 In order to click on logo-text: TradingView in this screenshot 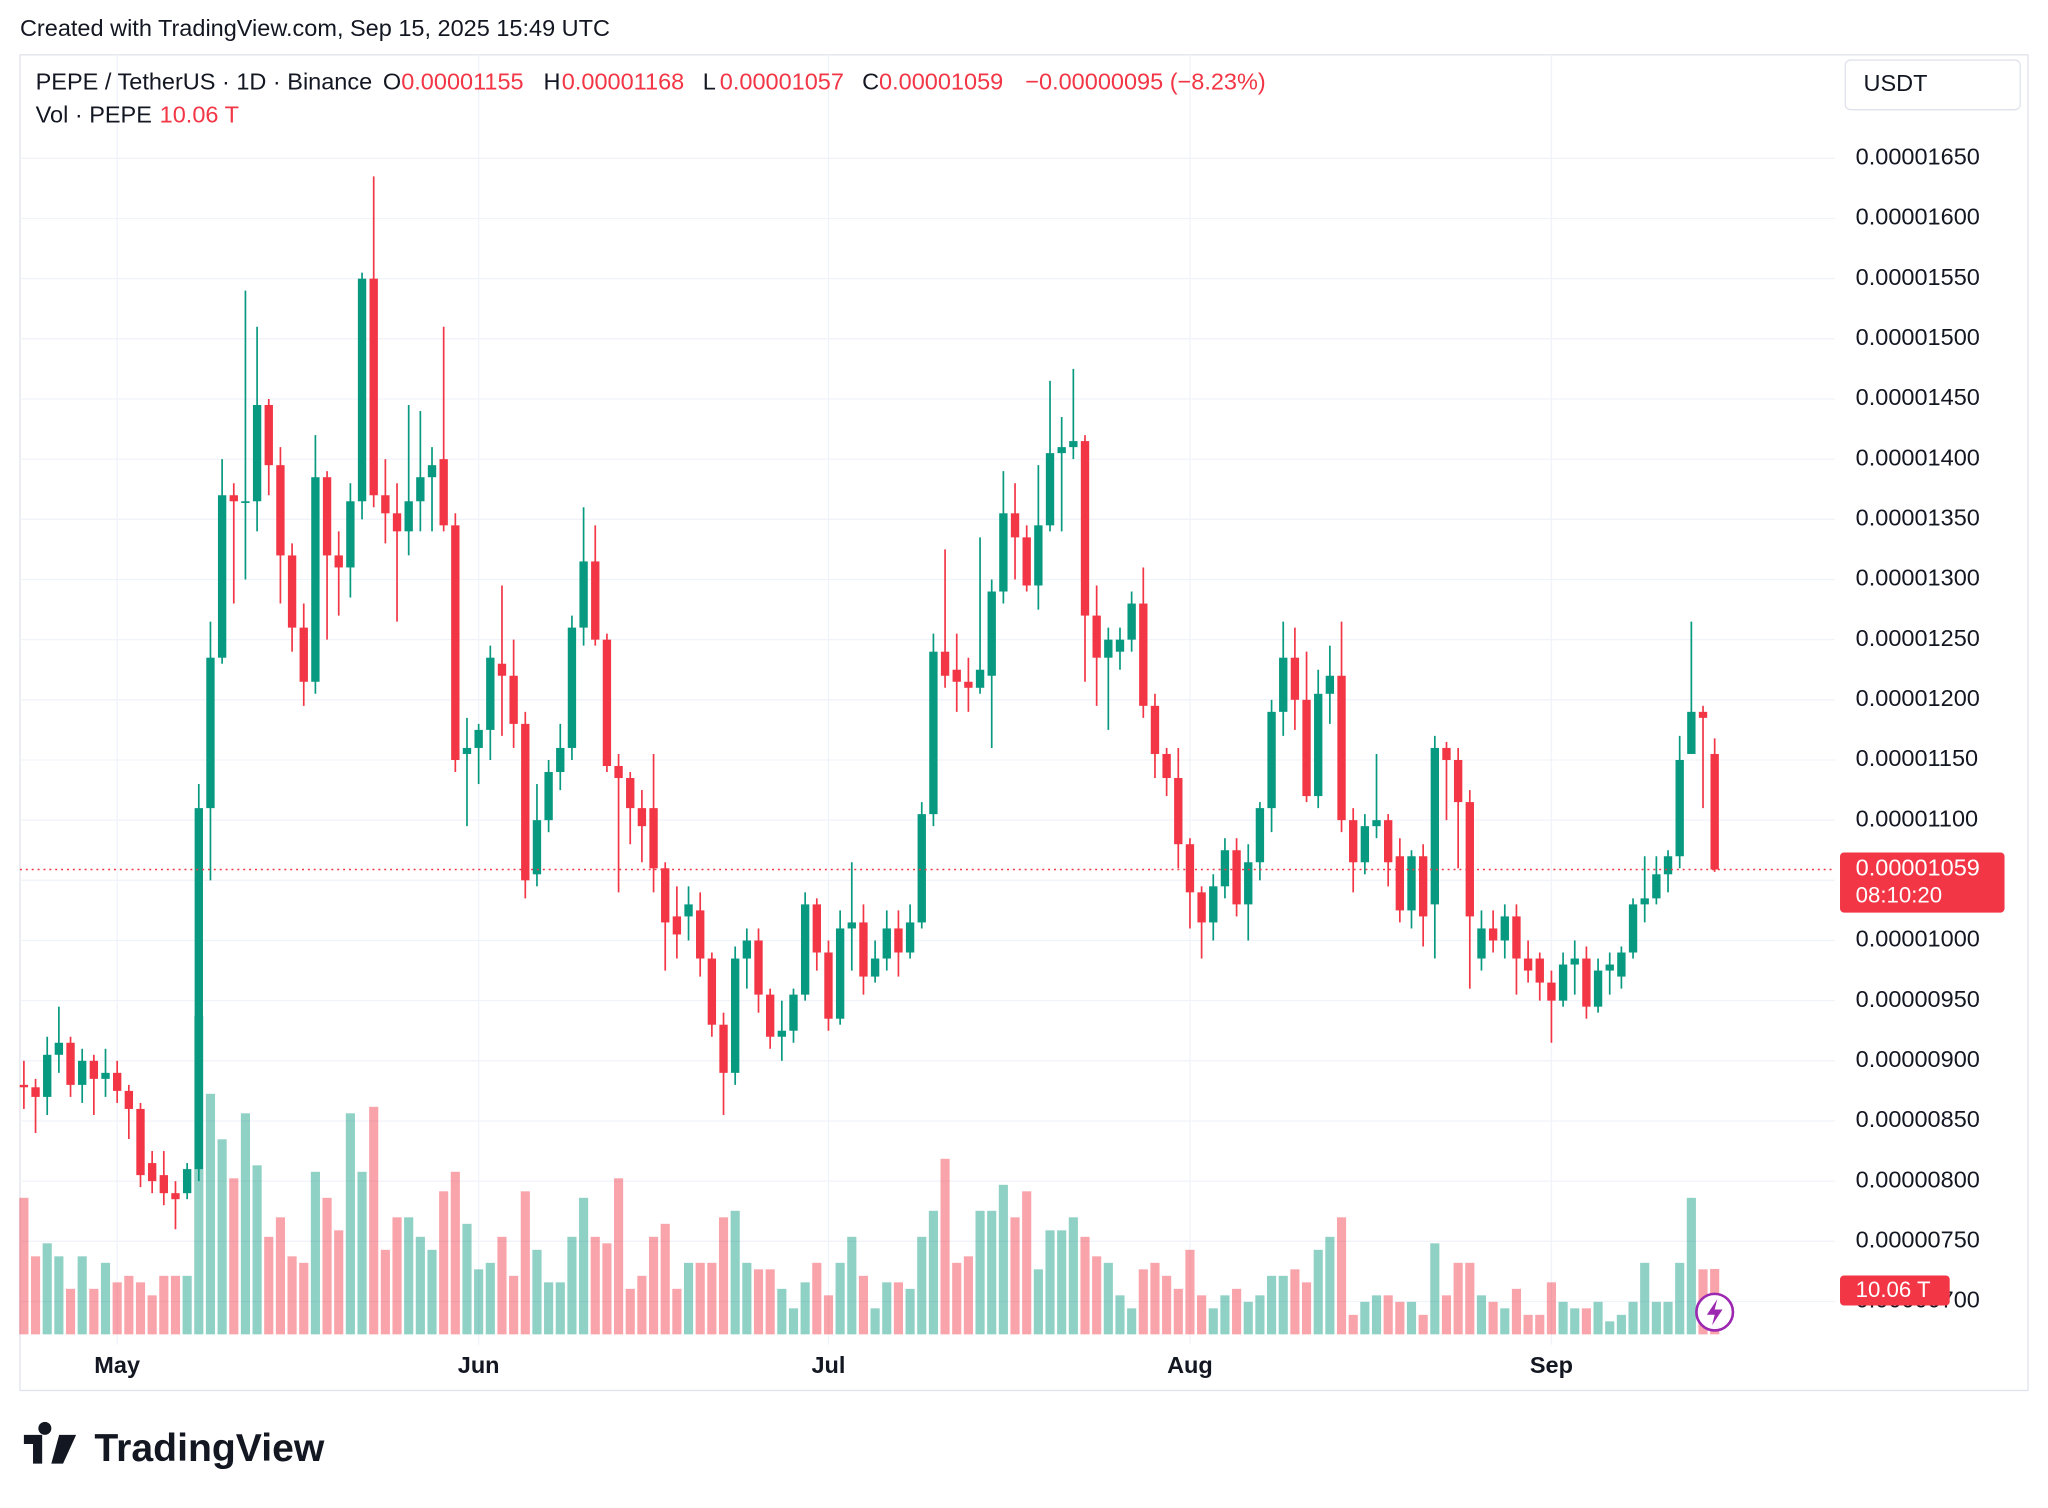, I will do `click(209, 1448)`.